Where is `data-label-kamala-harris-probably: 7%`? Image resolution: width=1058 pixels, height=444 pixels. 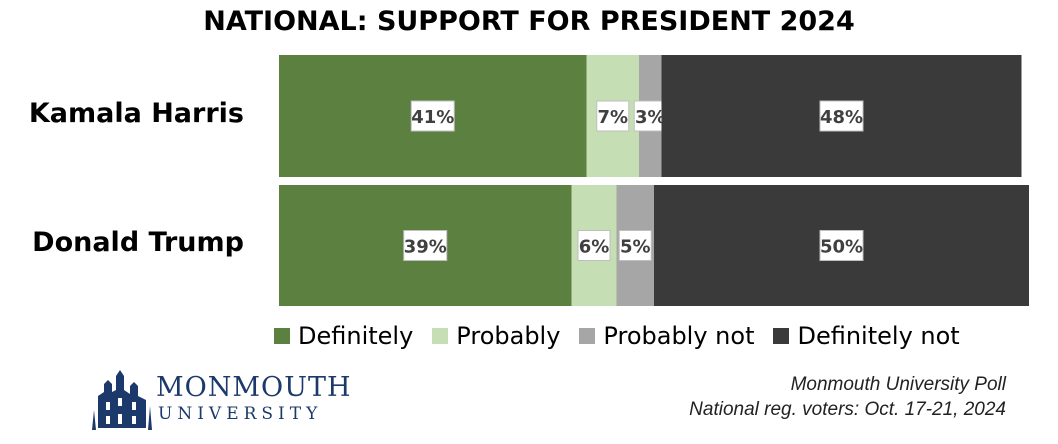
data-label-kamala-harris-probably: 7% is located at coordinates (612, 117).